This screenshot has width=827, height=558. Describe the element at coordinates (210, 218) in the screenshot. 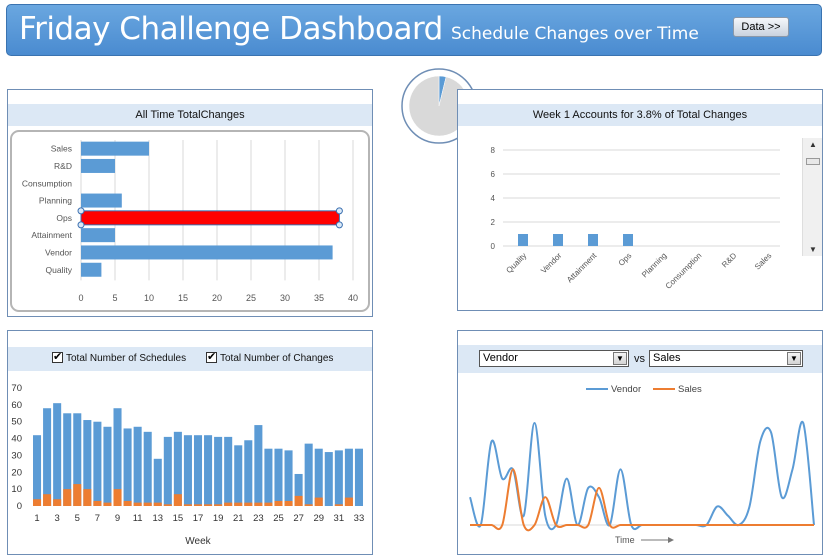

I see `bar-highlighted` at that location.